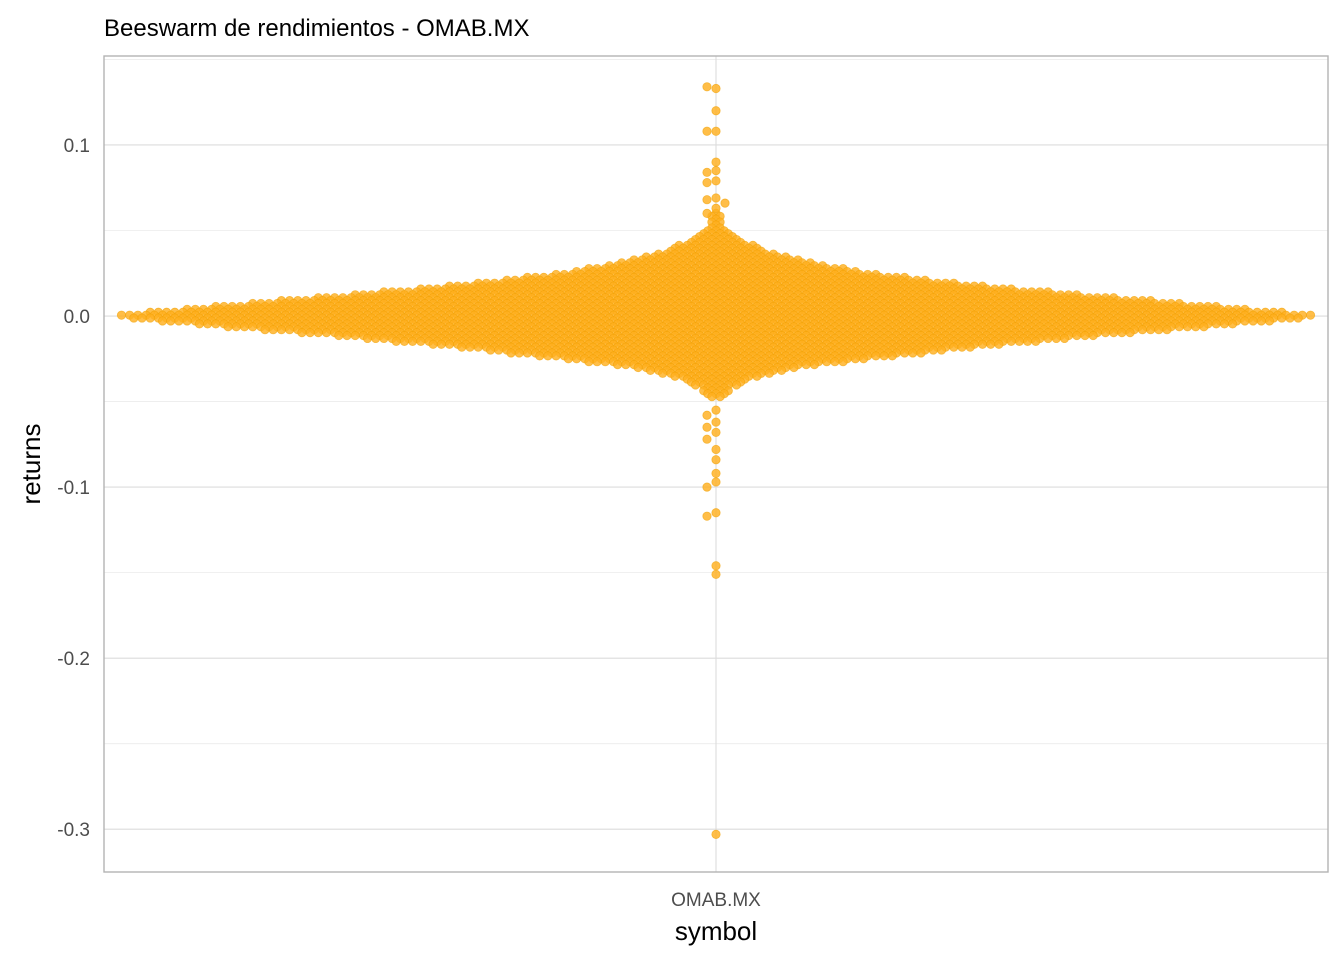  I want to click on x-axis-title: symbol, so click(716, 931).